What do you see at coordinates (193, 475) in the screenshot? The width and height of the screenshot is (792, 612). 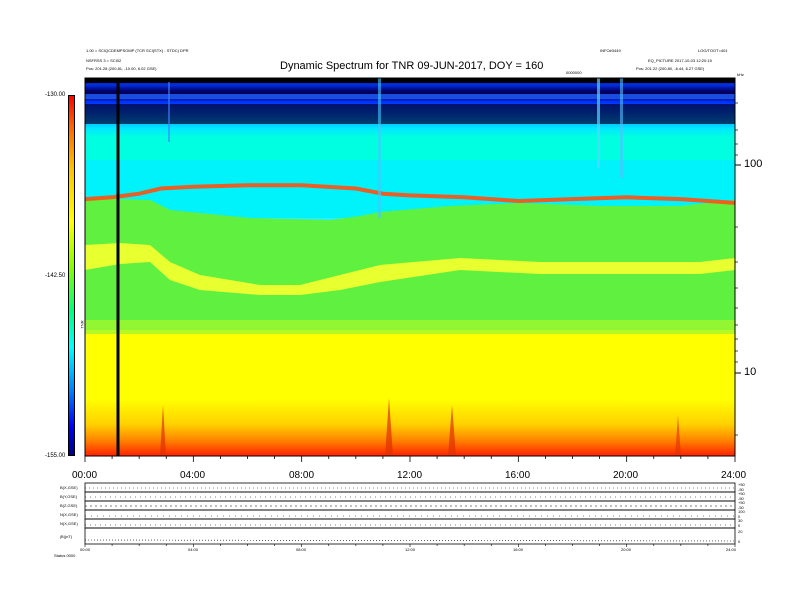 I see `x-tick-label-0400: 04:00` at bounding box center [193, 475].